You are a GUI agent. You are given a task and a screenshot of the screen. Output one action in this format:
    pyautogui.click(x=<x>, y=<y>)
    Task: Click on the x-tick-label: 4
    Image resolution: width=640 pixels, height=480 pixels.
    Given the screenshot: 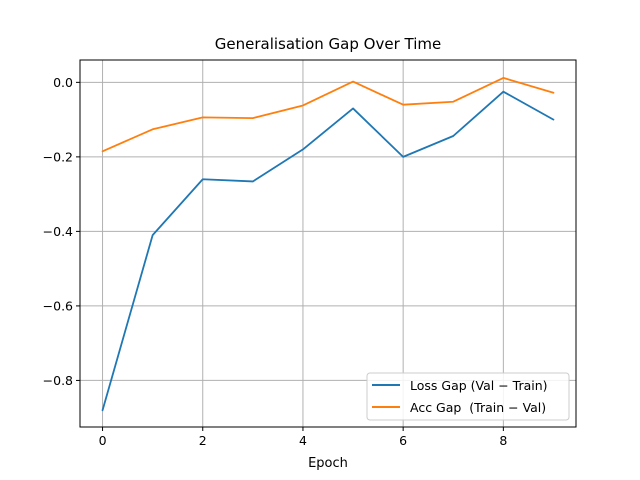 What is the action you would take?
    pyautogui.click(x=303, y=440)
    